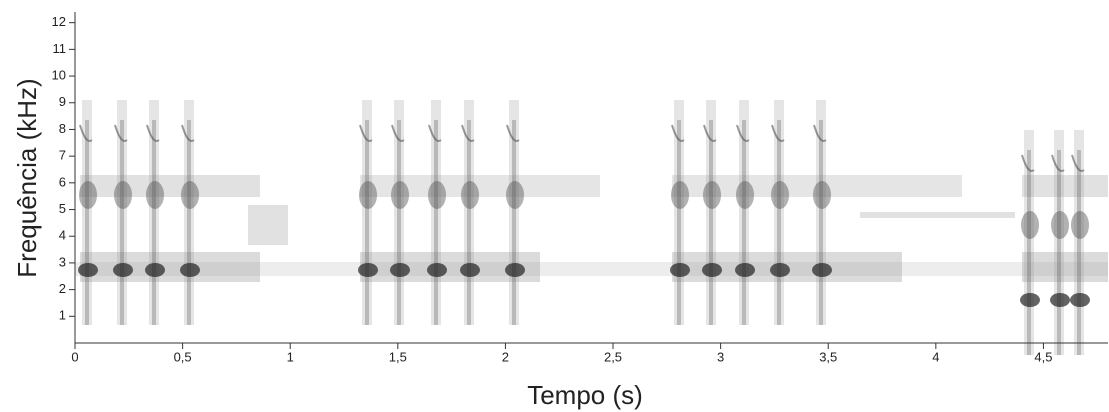 The width and height of the screenshot is (1109, 412). Describe the element at coordinates (27, 177) in the screenshot. I see `y-axis-title: Frequência (kHz)` at that location.